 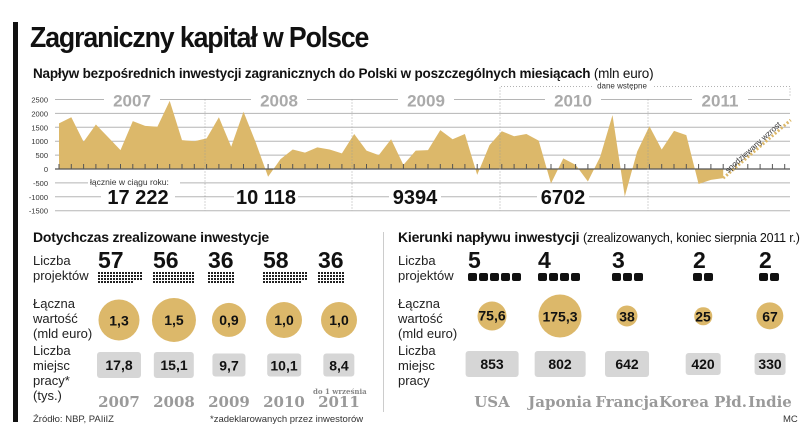 I want to click on y-tick-label: 1500, so click(x=39, y=127).